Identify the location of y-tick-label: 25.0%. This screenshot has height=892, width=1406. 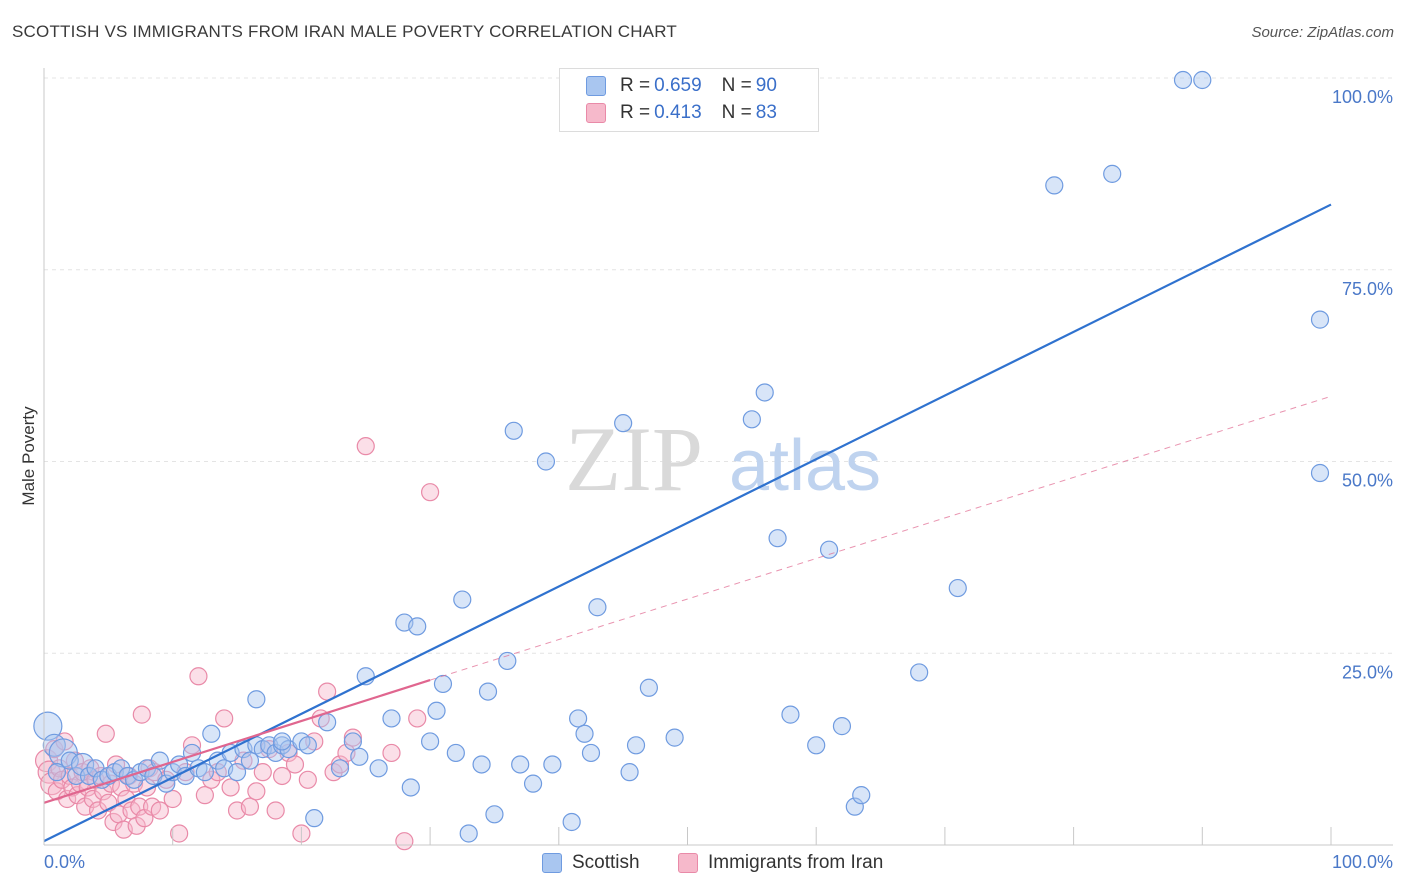
(1367, 672).